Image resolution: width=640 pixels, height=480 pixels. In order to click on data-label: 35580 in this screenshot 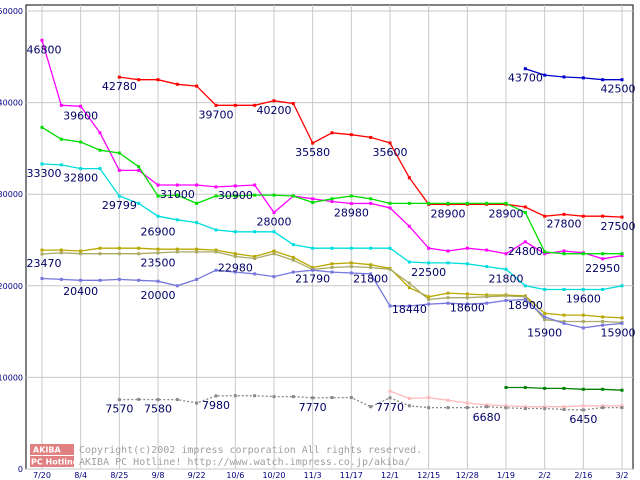, I will do `click(312, 152)`.